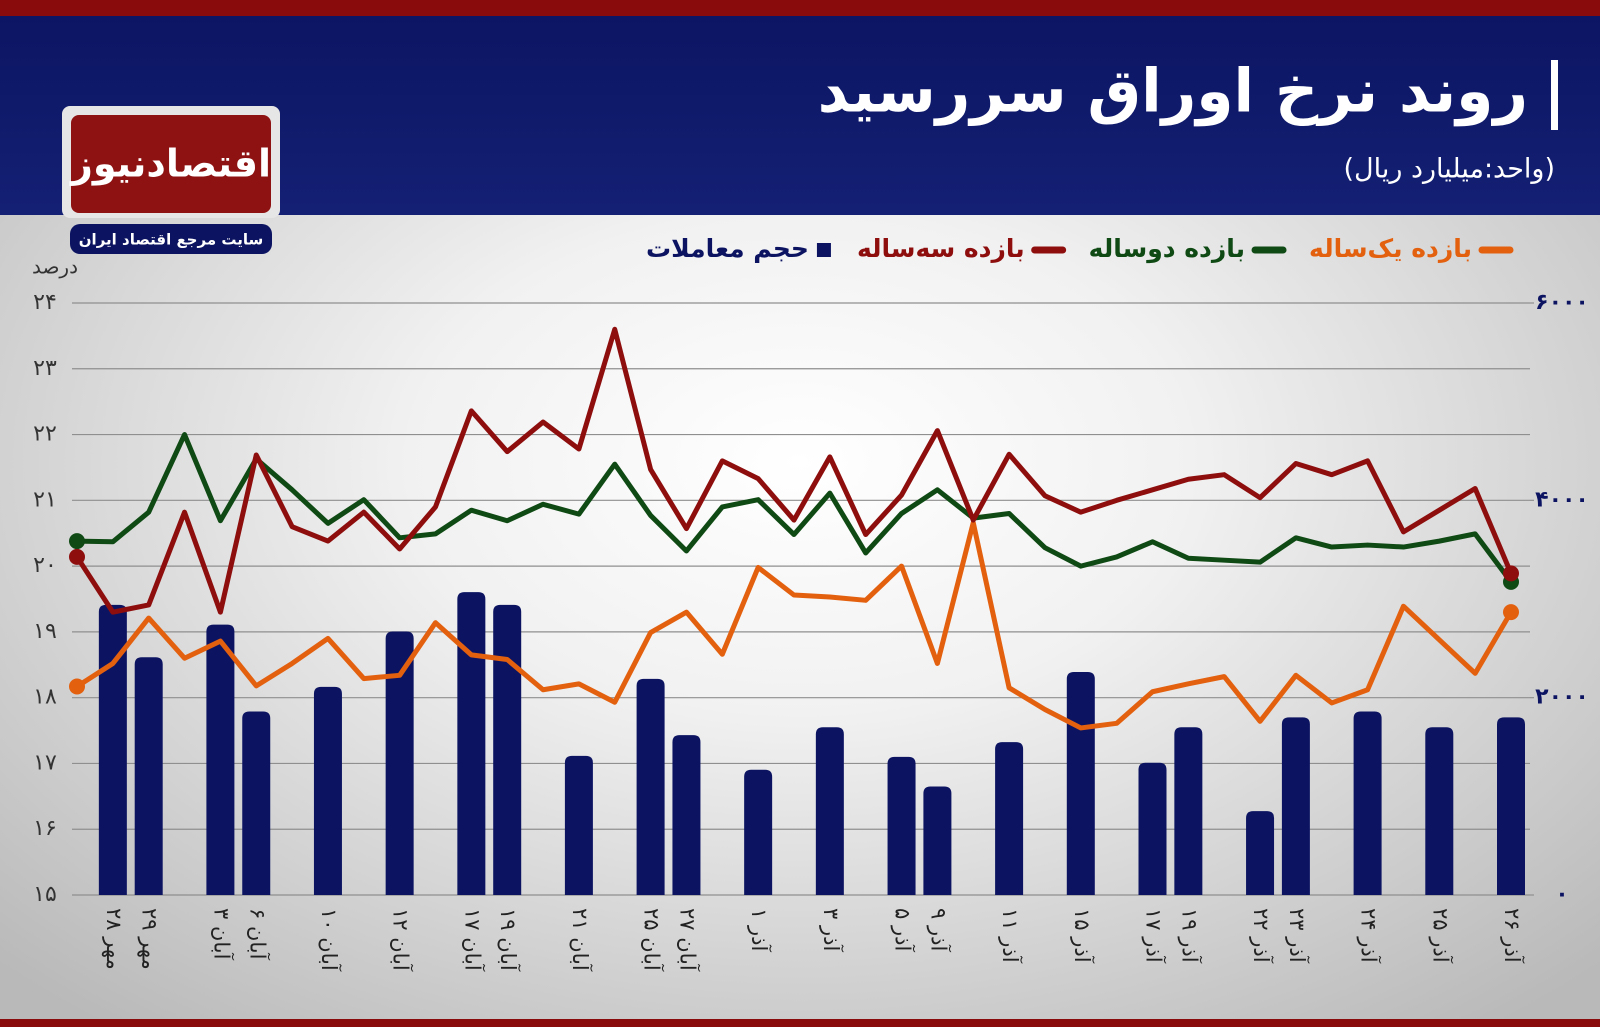 Image resolution: width=1600 pixels, height=1027 pixels. What do you see at coordinates (45, 762) in the screenshot?
I see `y-tick-label: ۱۷` at bounding box center [45, 762].